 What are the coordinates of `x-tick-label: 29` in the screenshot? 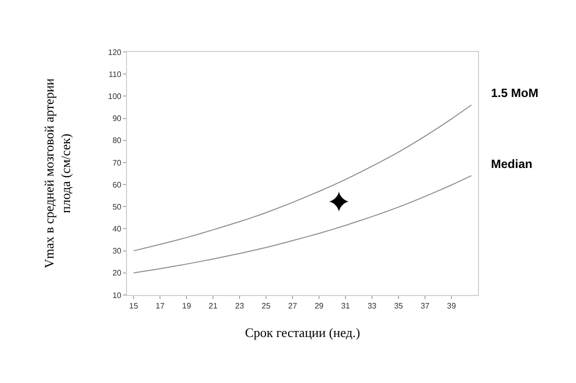 It's located at (319, 306).